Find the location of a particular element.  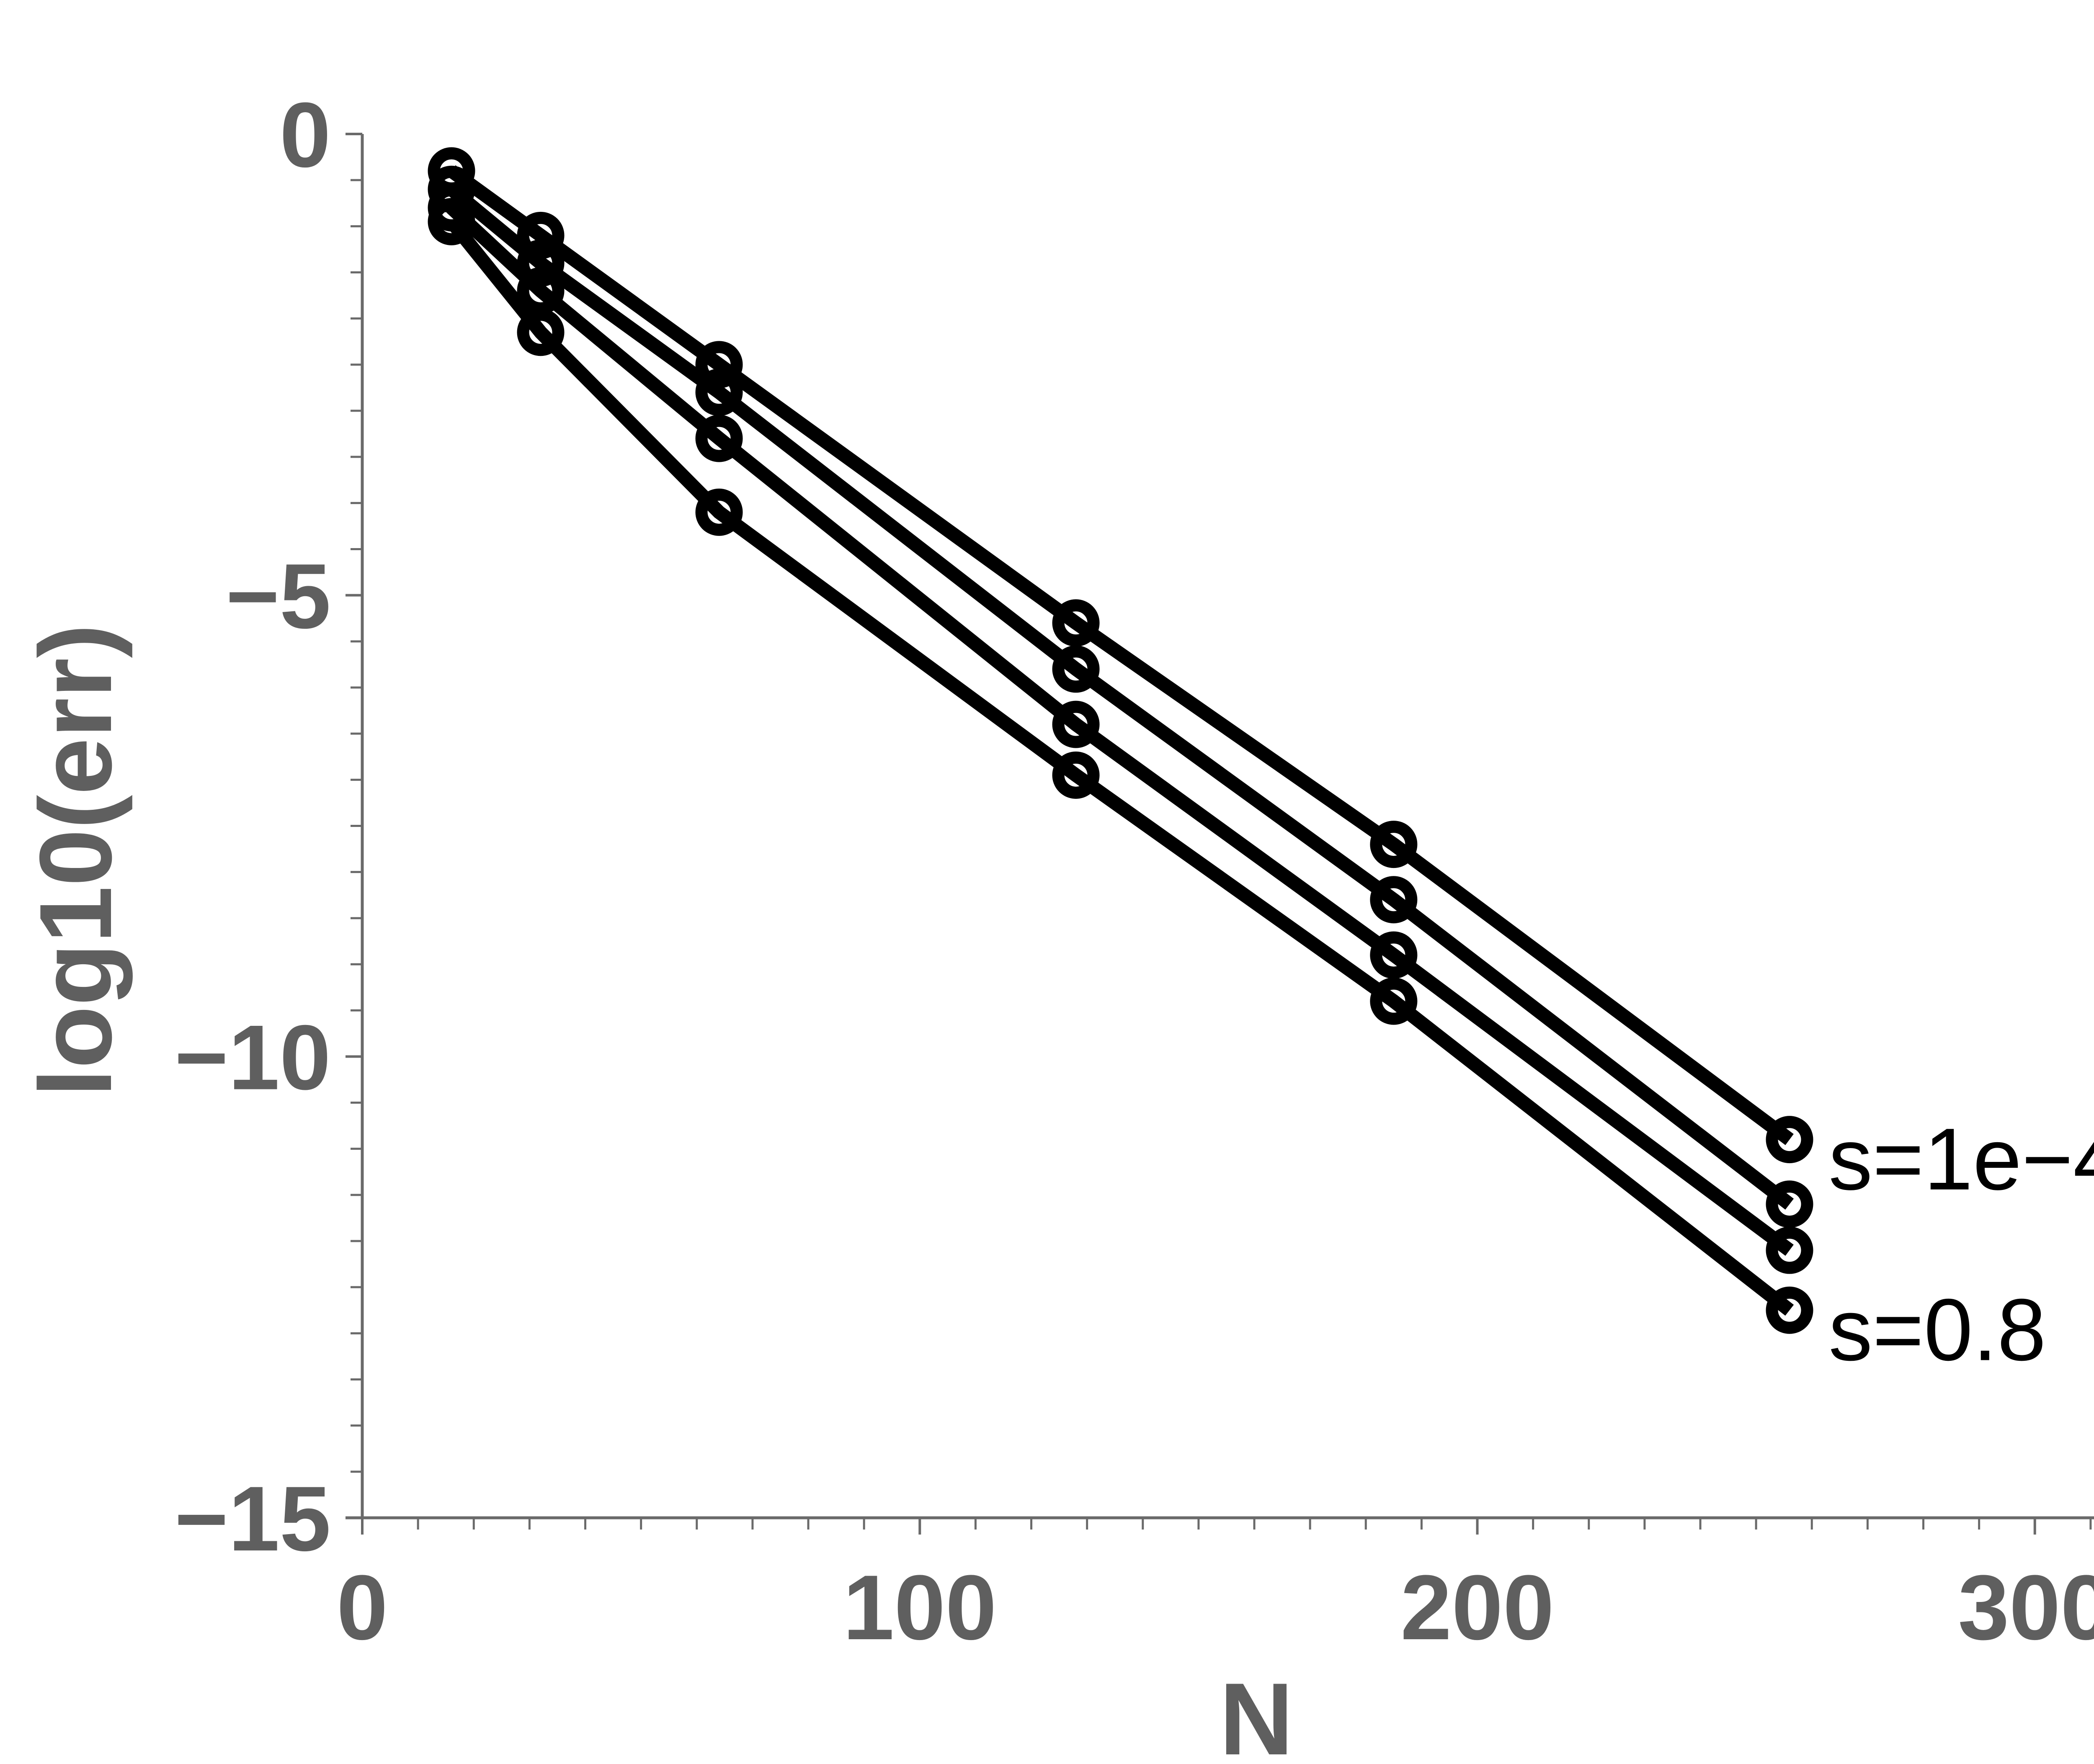

x-tick-label: 300 is located at coordinates (2026, 1607).